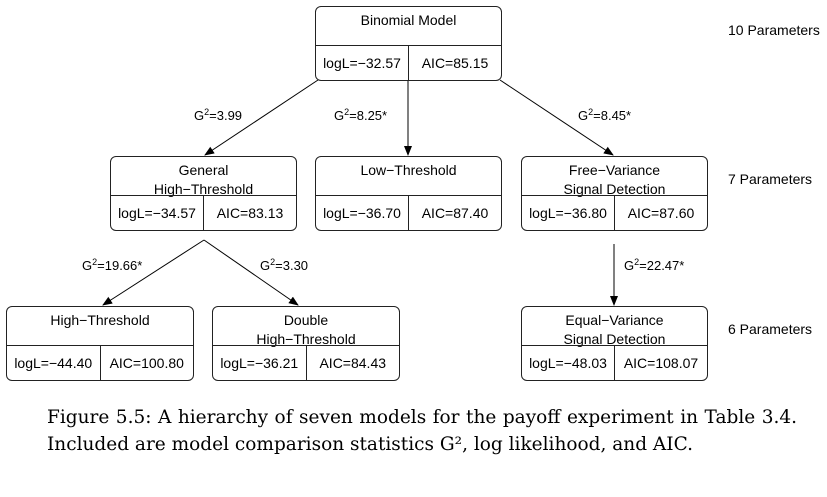  What do you see at coordinates (146, 363) in the screenshot?
I see `aic-value: AIC=100.80` at bounding box center [146, 363].